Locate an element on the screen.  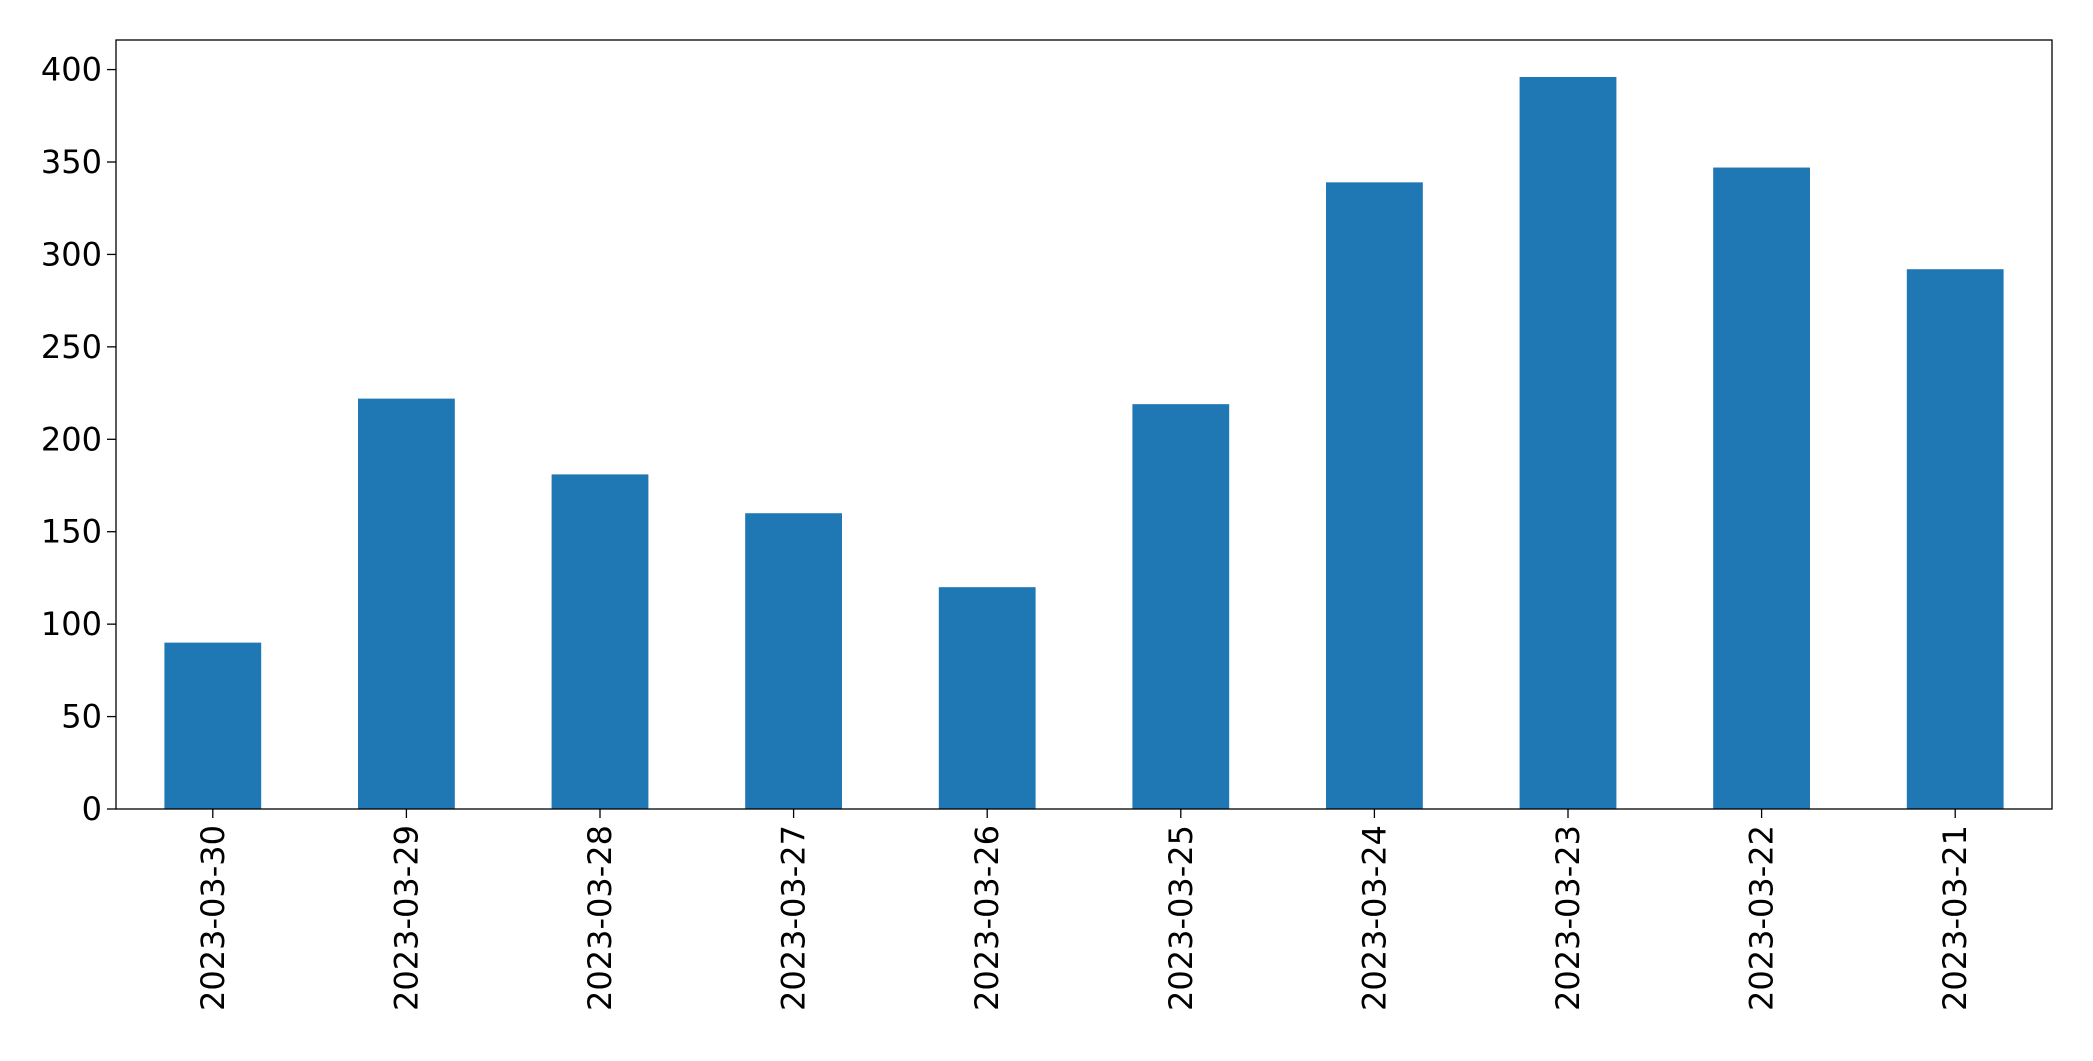
x-tick-label: 2023-03-22 is located at coordinates (1762, 918).